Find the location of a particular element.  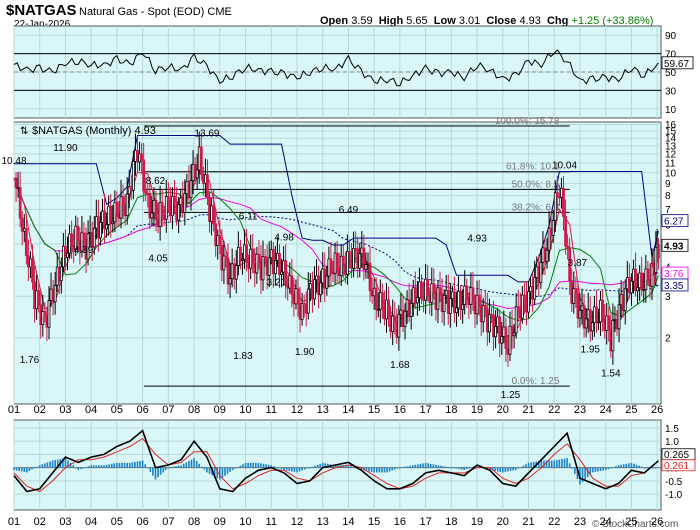

macd-line is located at coordinates (336, 461).